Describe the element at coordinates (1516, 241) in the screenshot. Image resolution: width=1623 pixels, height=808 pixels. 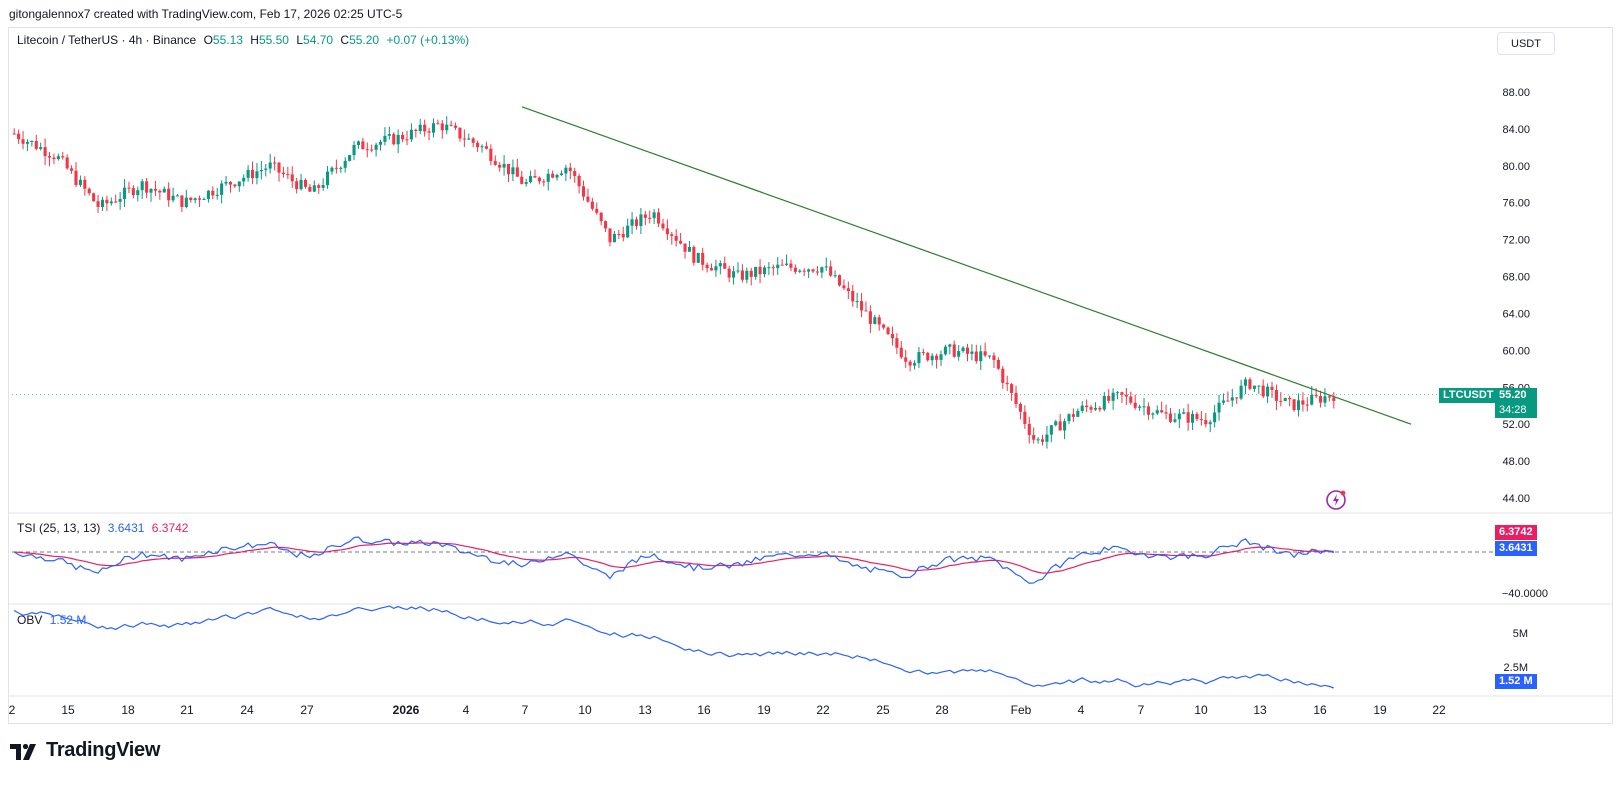
I see `price-tick-label: 72.00` at that location.